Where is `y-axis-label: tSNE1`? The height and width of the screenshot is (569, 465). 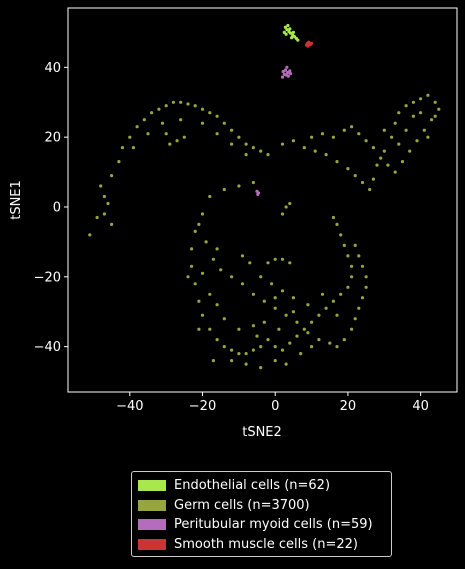 y-axis-label: tSNE1 is located at coordinates (16, 200).